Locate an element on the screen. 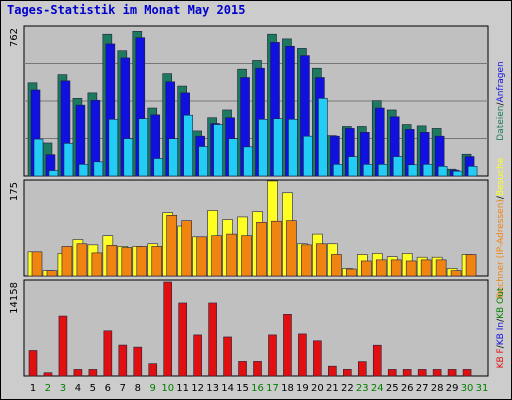 The width and height of the screenshot is (512, 400). bar-middle-rechner-ip-adressen--day-5: Rechner (IP-Adressen) 5: 43 is located at coordinates (97, 264).